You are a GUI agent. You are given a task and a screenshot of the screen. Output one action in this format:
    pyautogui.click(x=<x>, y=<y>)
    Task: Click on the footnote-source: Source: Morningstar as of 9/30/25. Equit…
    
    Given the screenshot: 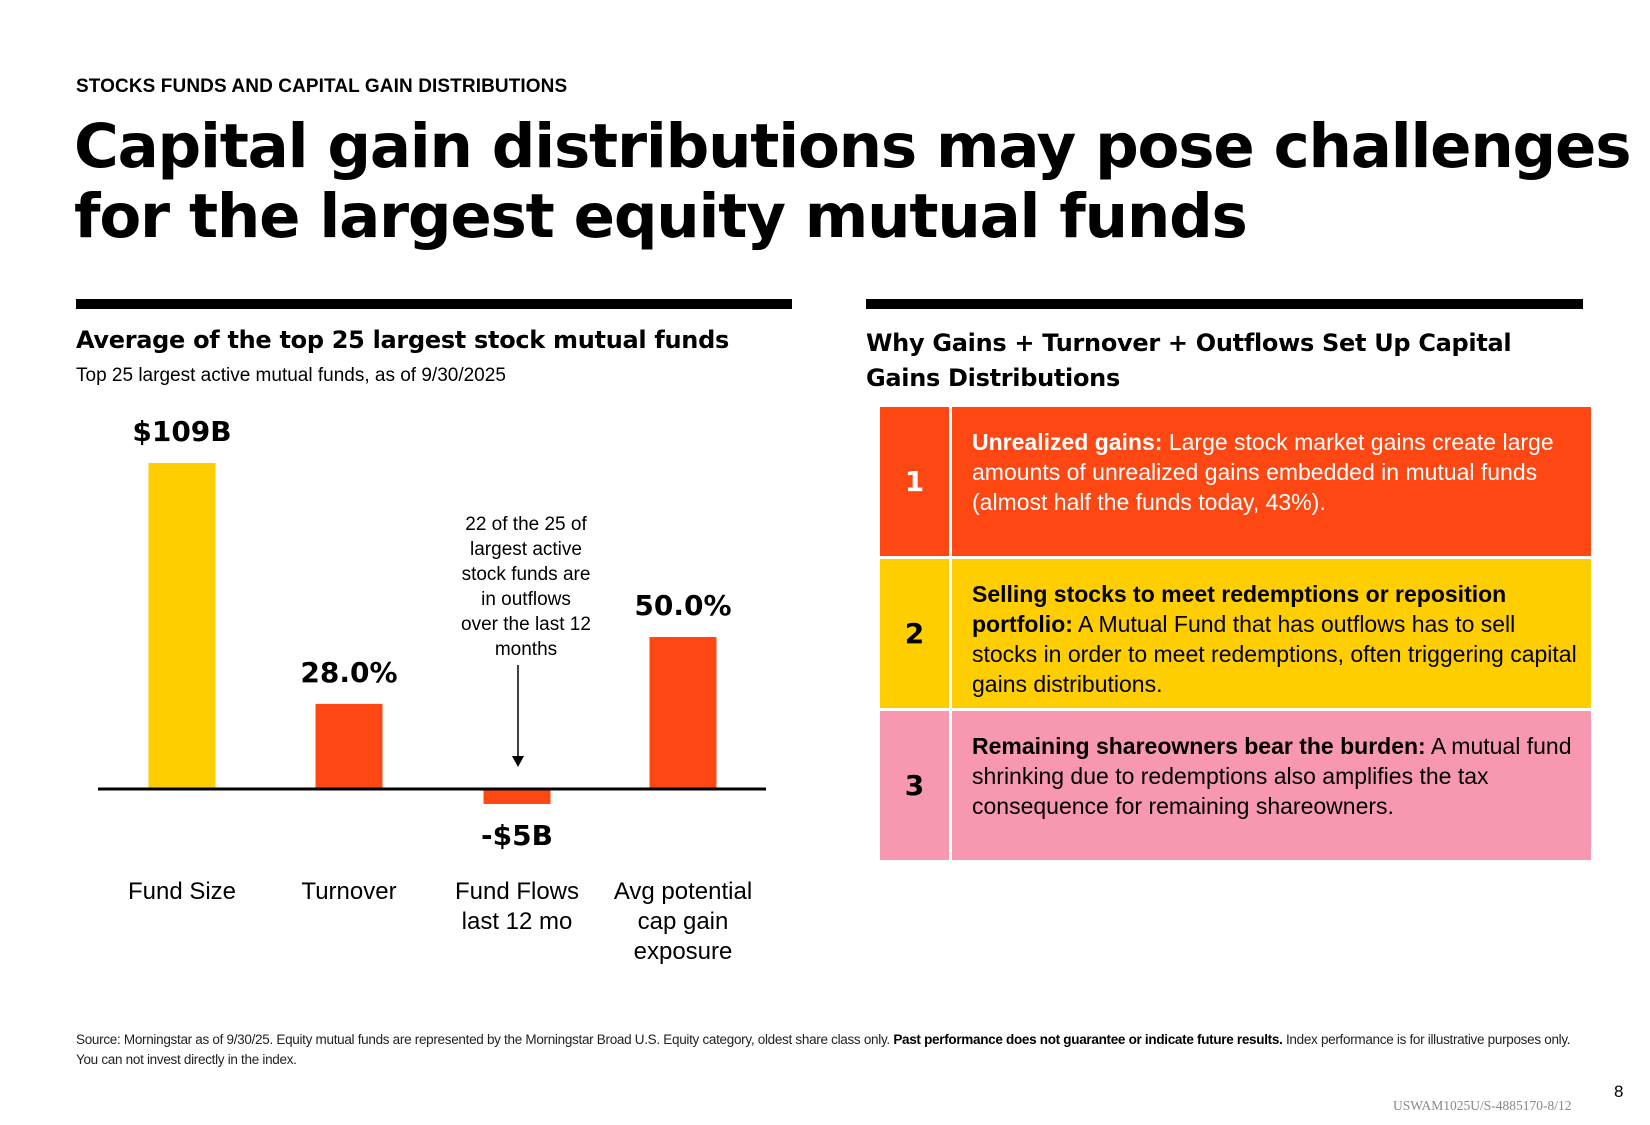 What is the action you would take?
    pyautogui.click(x=485, y=1039)
    